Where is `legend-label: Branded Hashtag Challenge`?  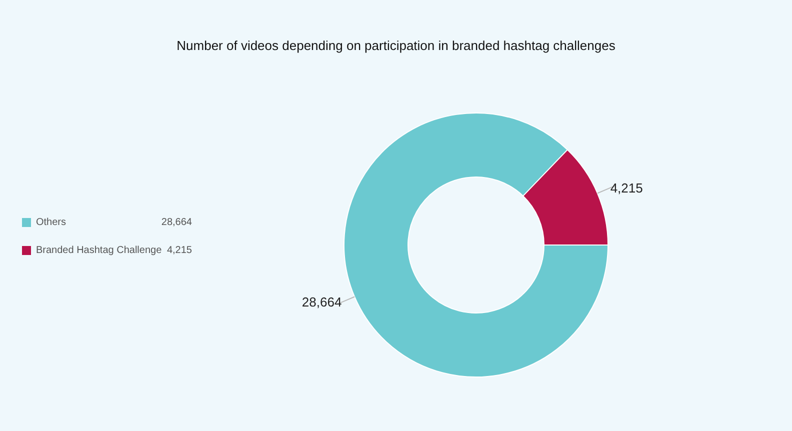
legend-label: Branded Hashtag Challenge is located at coordinates (99, 250).